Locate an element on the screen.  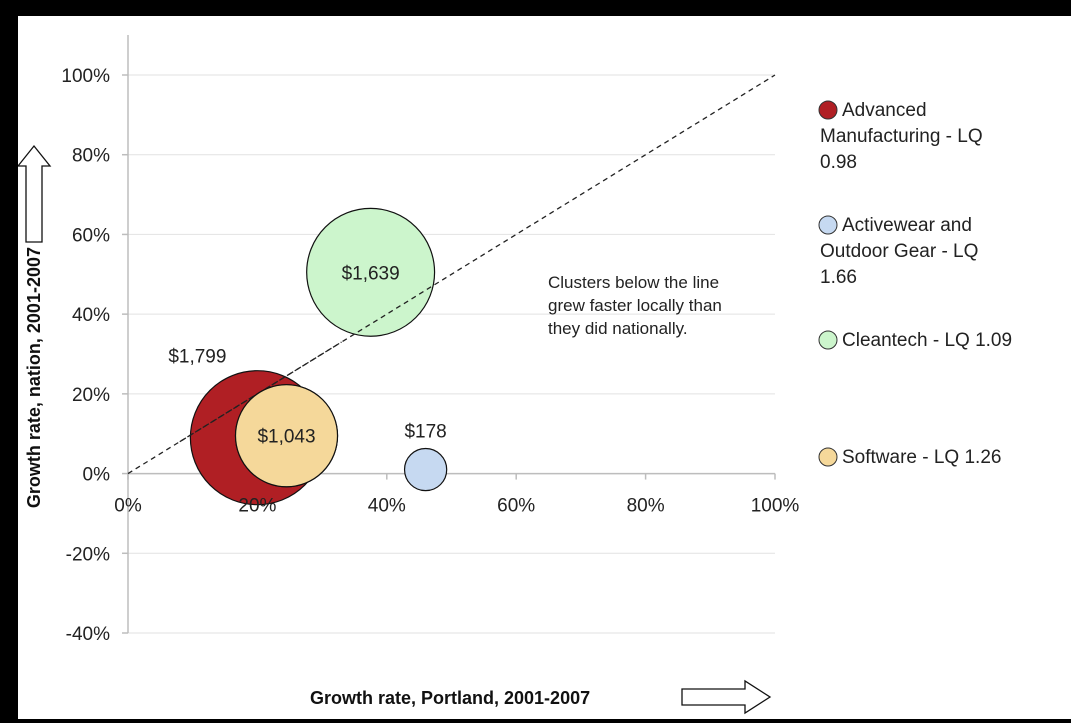
y-axis-title: Growth rate, nation, 2001-2007 is located at coordinates (34, 377).